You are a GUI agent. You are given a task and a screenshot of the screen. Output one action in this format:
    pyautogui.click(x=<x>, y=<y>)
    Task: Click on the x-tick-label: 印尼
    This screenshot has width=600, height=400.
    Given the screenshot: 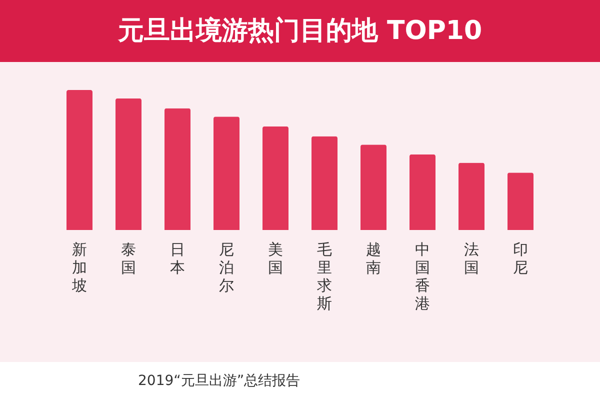 What is the action you would take?
    pyautogui.click(x=520, y=258)
    